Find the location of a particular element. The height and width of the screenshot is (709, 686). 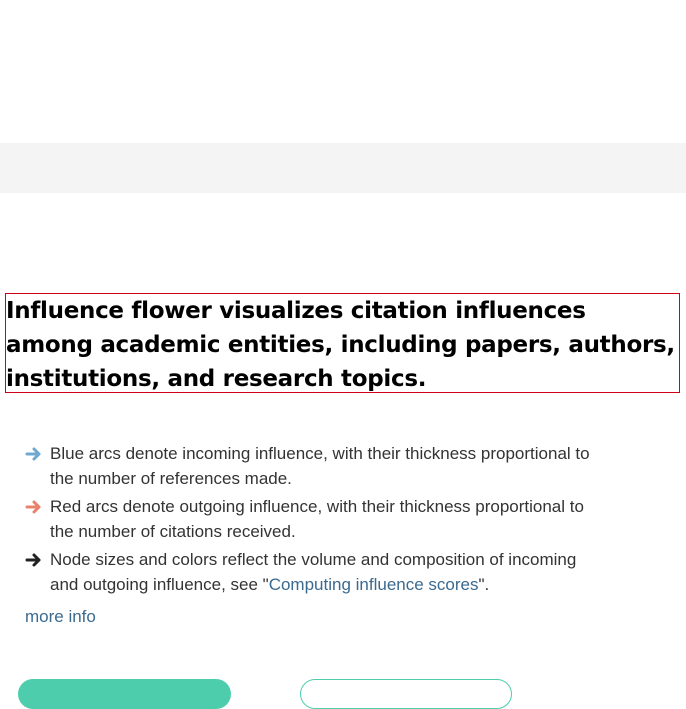

headline-highlight-box is located at coordinates (342, 343).